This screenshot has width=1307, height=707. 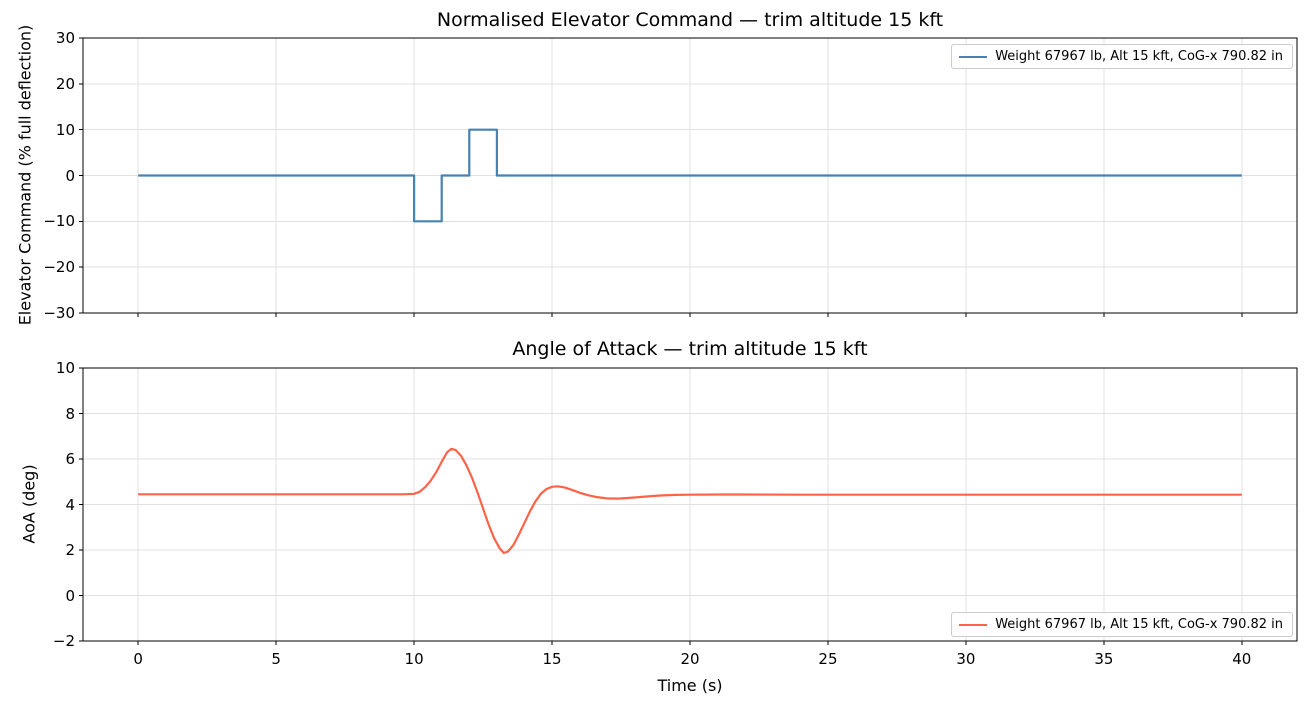 I want to click on y-tick-label: 2, so click(x=70, y=550).